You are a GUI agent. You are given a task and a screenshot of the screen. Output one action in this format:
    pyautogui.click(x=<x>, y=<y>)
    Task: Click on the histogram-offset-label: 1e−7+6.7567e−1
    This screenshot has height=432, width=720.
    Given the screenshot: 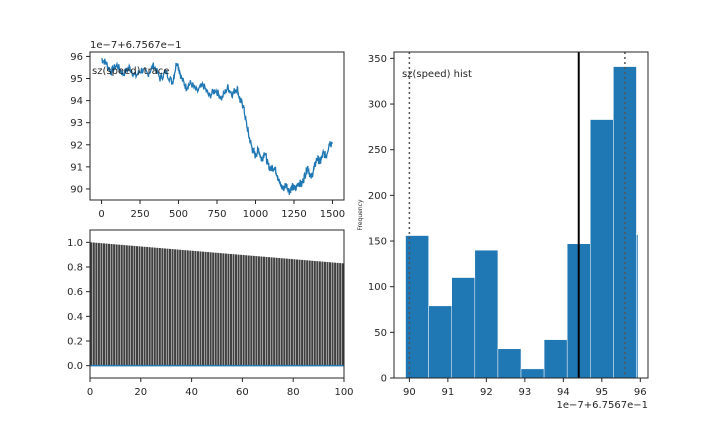 What is the action you would take?
    pyautogui.click(x=602, y=405)
    